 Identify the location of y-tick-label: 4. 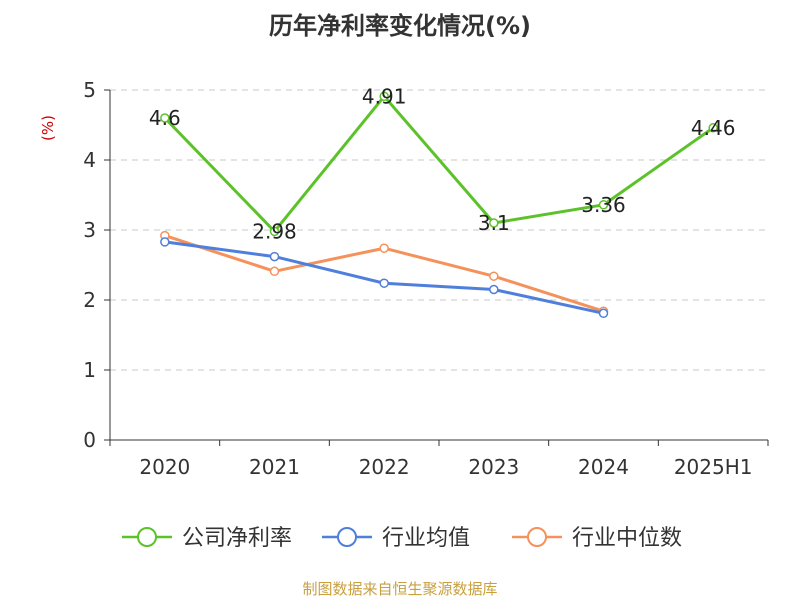
(89, 160).